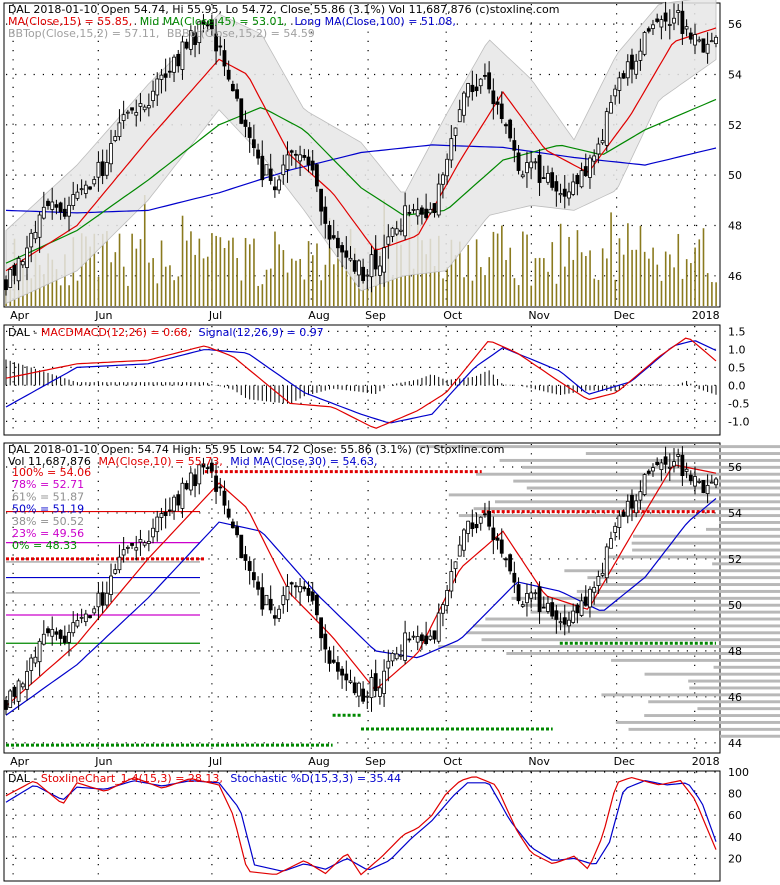 This screenshot has height=885, width=780. I want to click on x-tick-label: 2018, so click(706, 761).